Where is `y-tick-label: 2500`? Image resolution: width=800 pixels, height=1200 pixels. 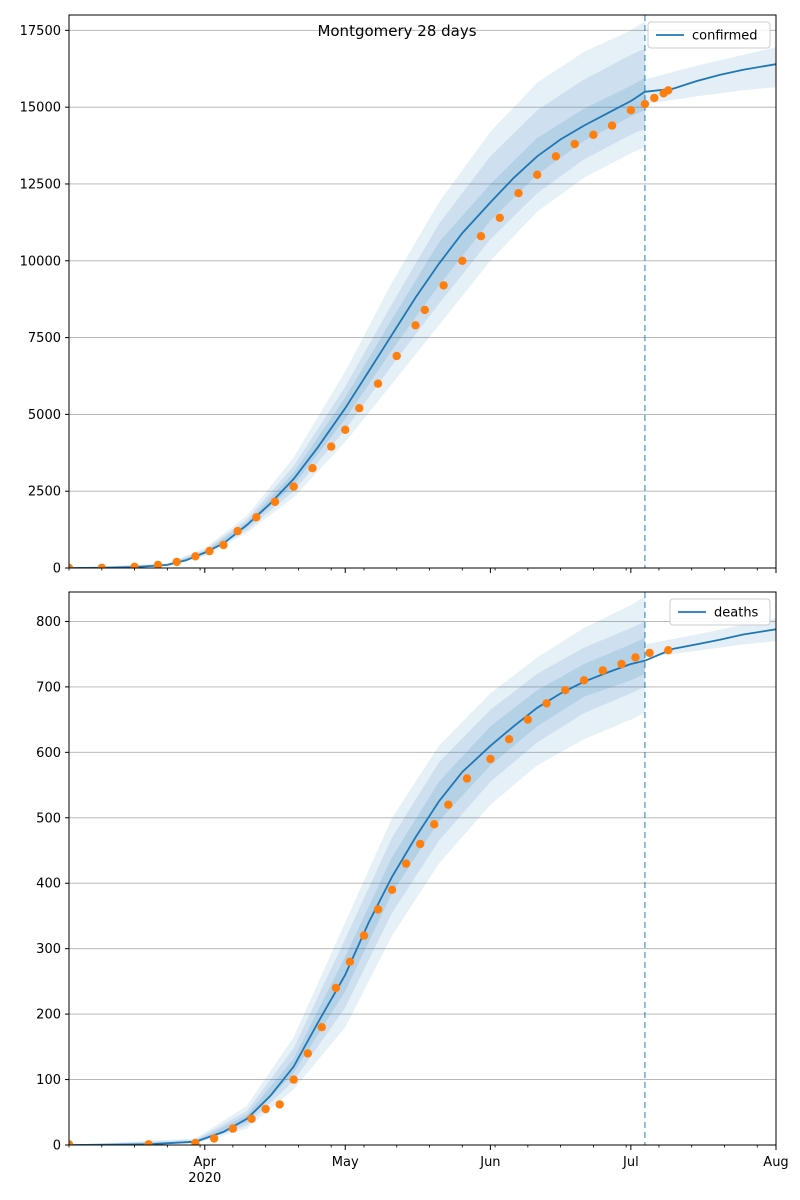
y-tick-label: 2500 is located at coordinates (44, 492).